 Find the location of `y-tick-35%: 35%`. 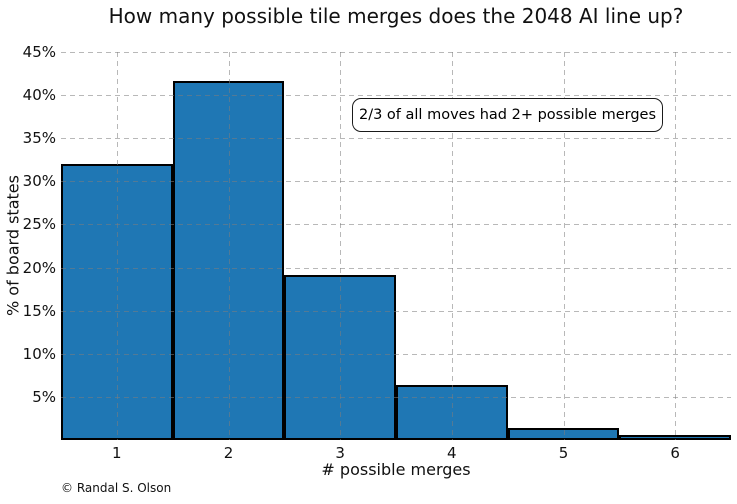

y-tick-35%: 35% is located at coordinates (39, 138).